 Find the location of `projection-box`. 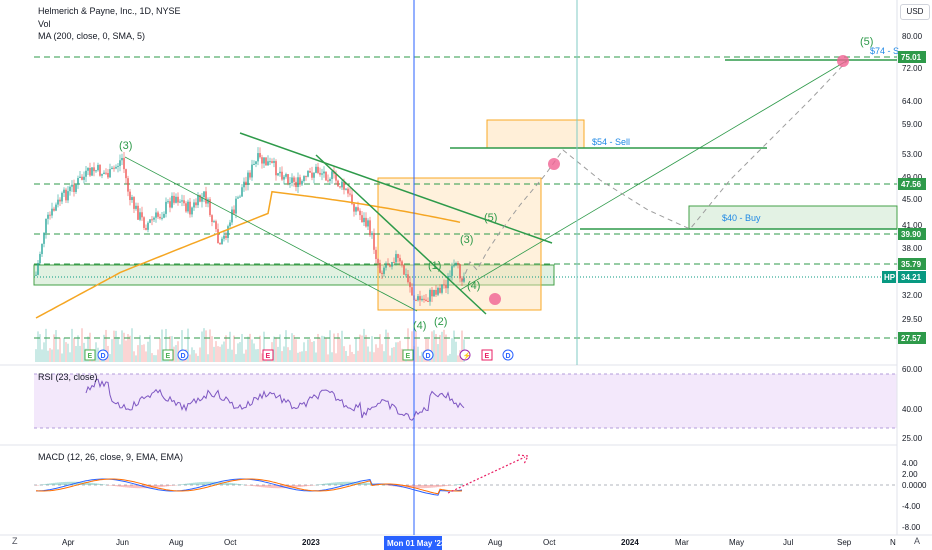

projection-box is located at coordinates (459, 244).